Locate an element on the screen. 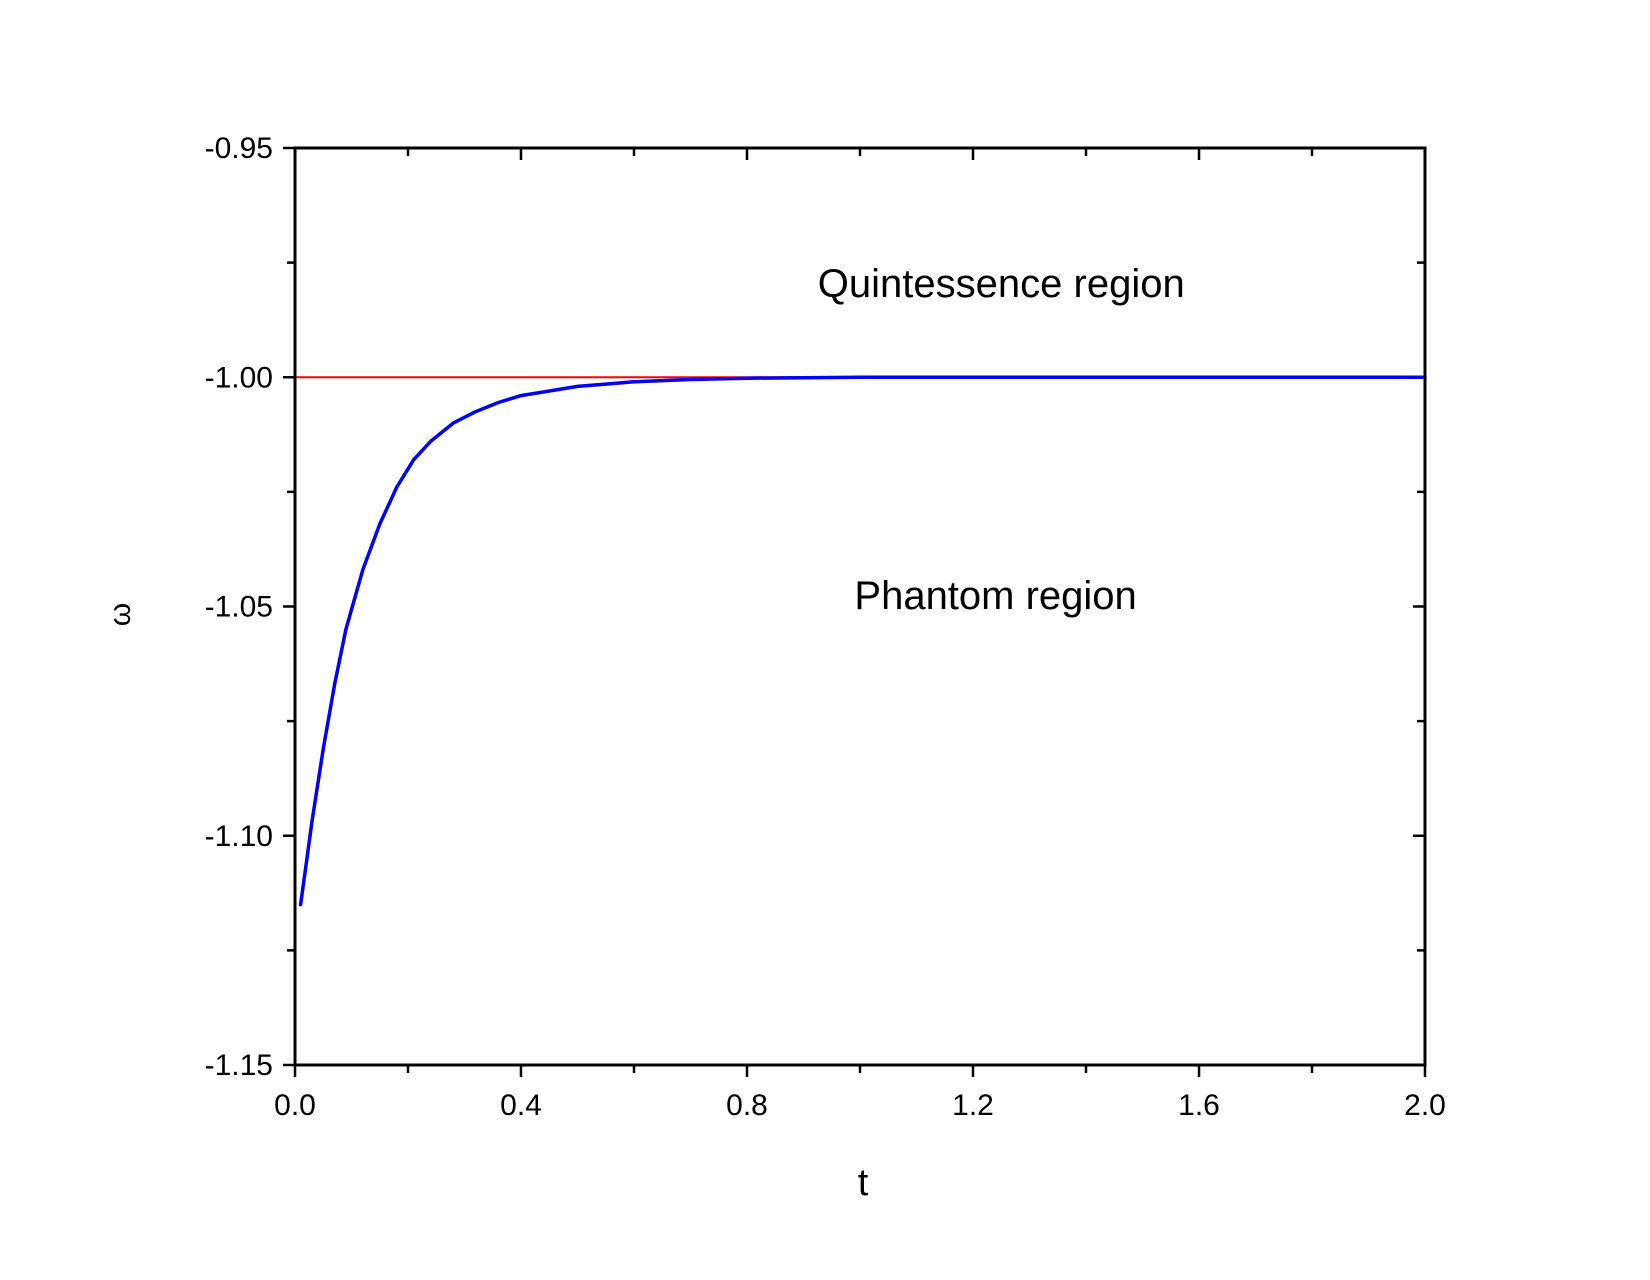  y-tick-label: -1.00 is located at coordinates (239, 377).